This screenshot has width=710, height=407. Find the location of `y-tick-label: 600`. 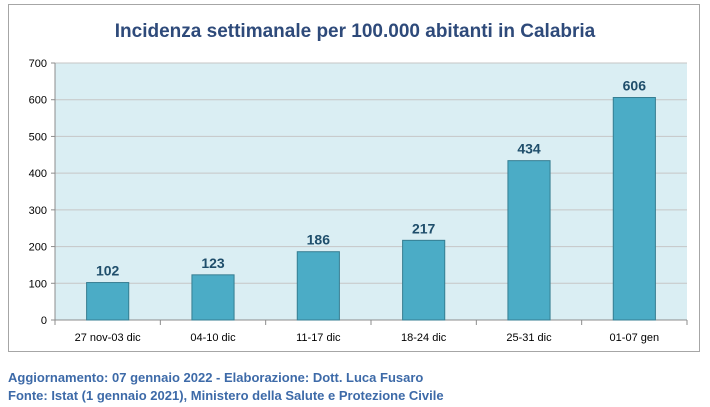

y-tick-label: 600 is located at coordinates (38, 101).